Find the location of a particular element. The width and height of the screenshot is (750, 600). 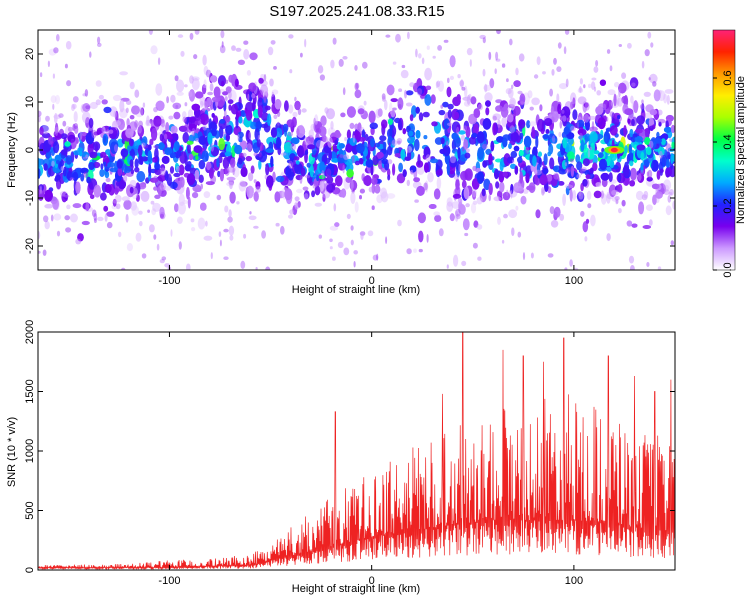

colorbar-tick-label: 0.4 is located at coordinates (728, 141).